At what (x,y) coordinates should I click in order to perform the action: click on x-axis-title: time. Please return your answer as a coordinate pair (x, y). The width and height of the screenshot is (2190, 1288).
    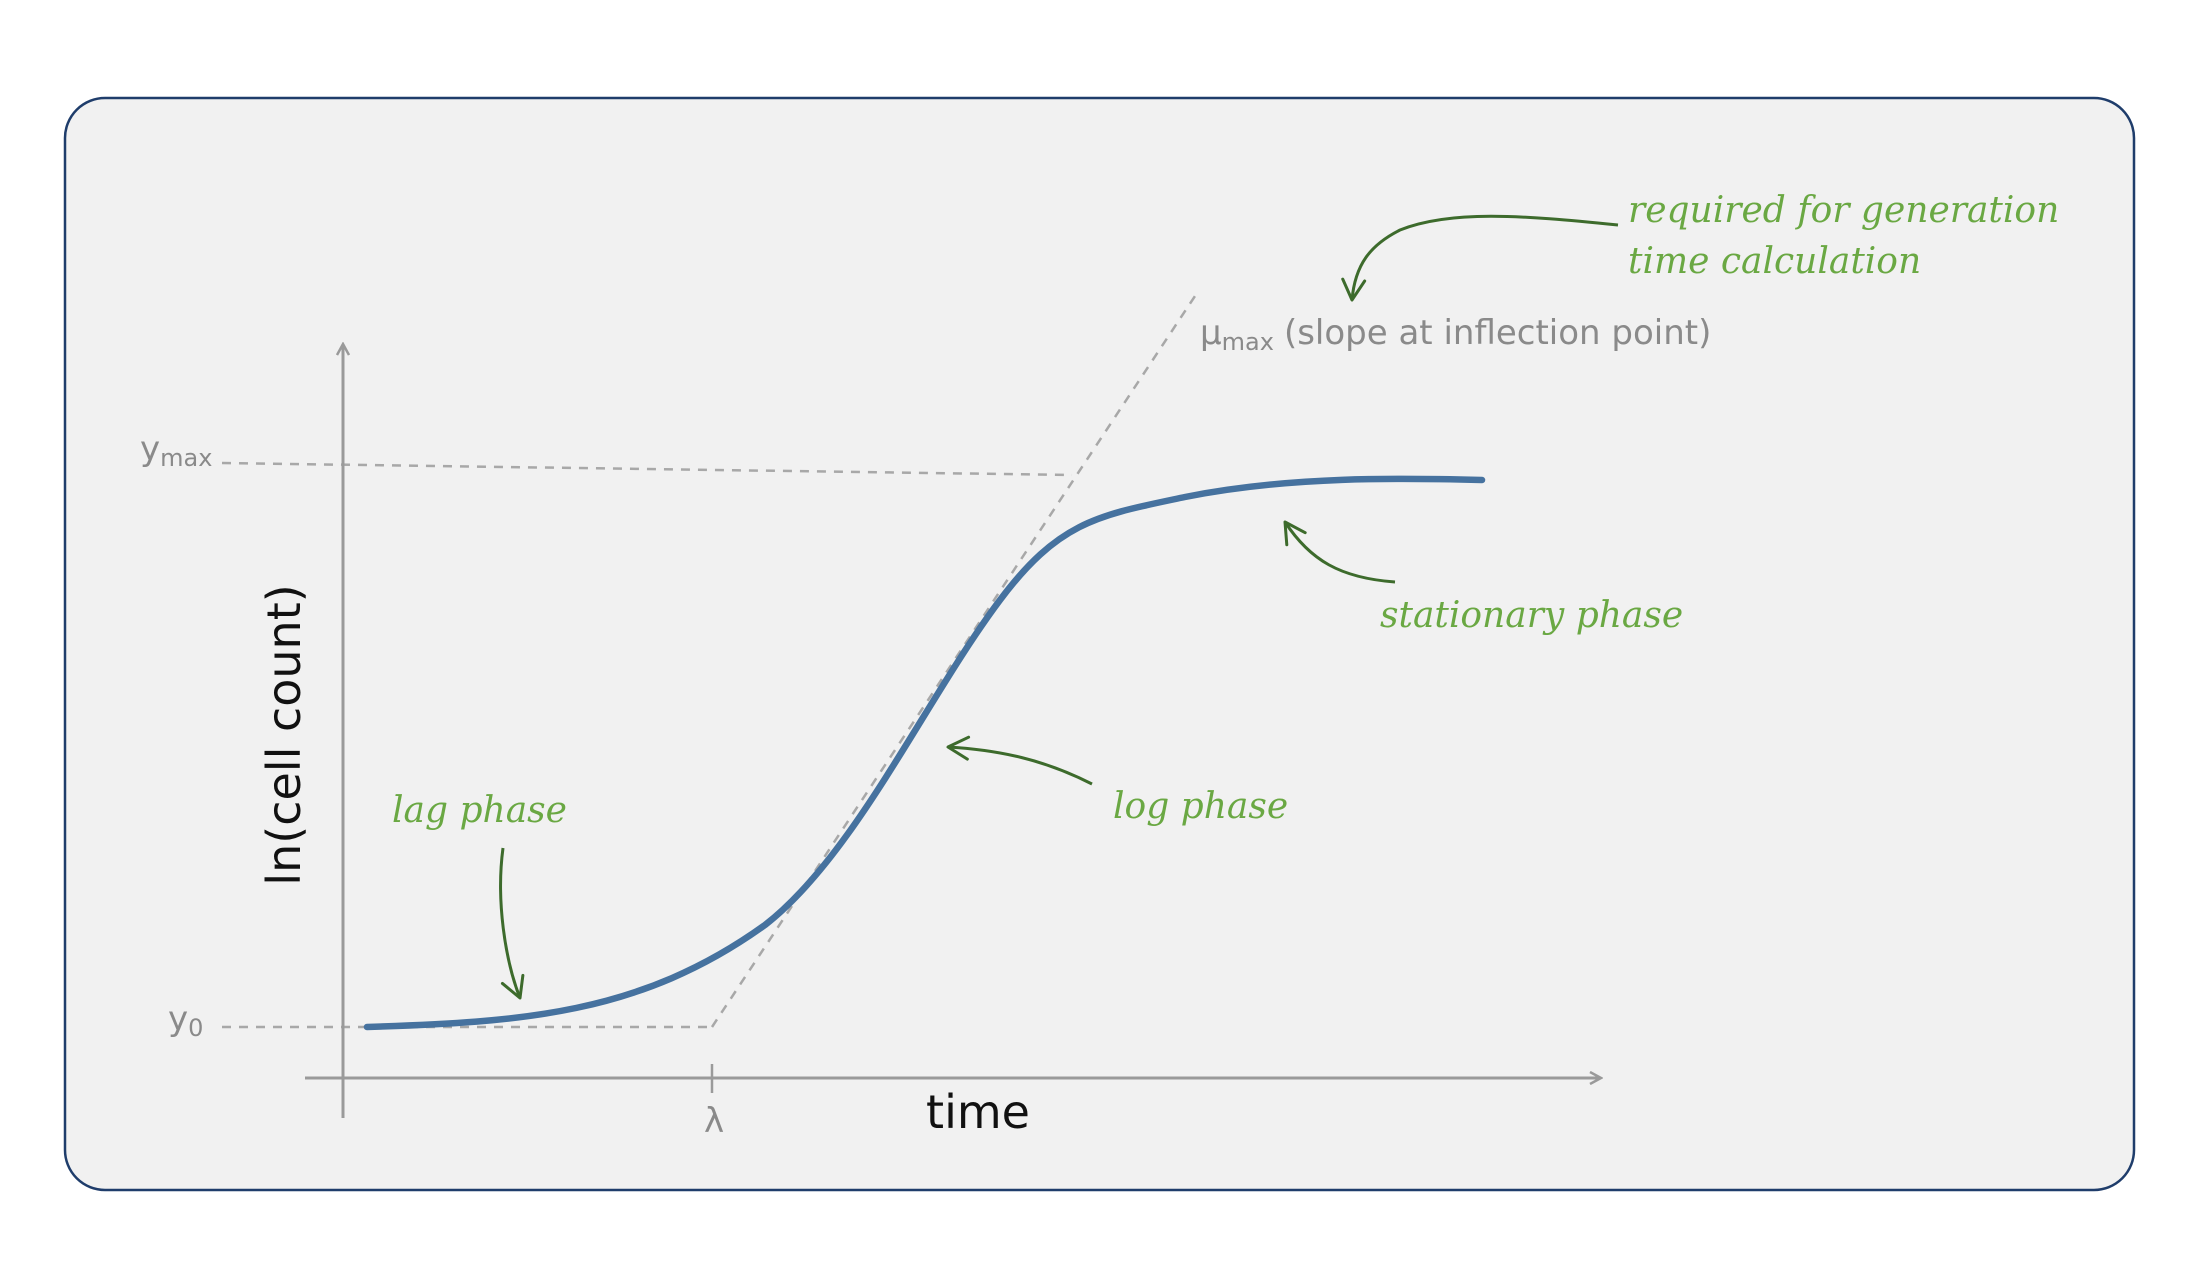
    Looking at the image, I should click on (978, 1112).